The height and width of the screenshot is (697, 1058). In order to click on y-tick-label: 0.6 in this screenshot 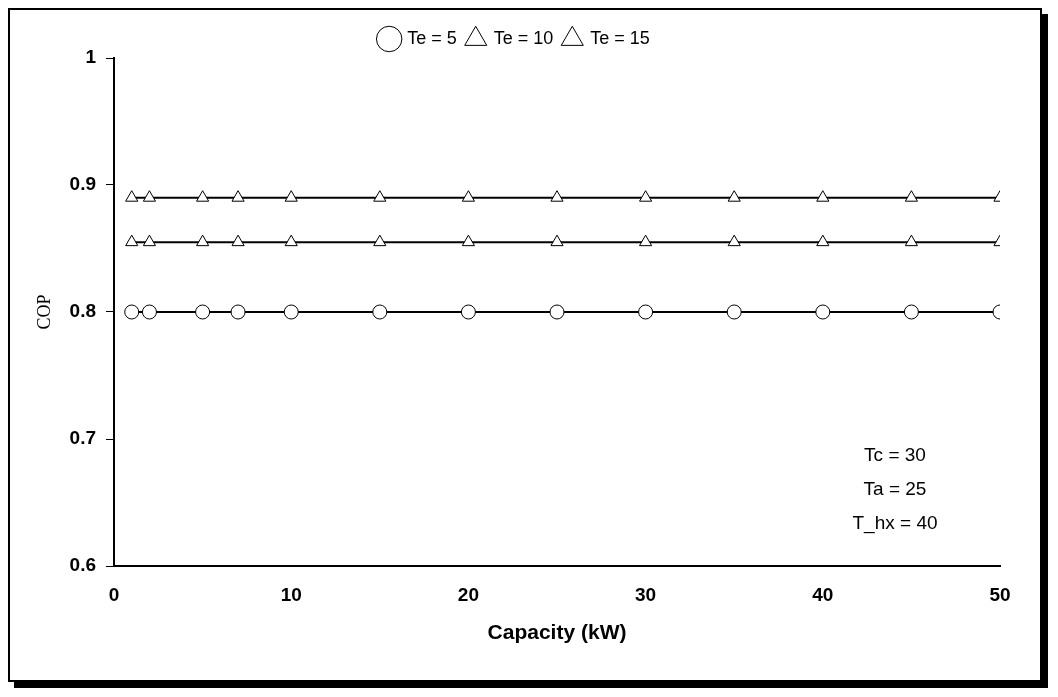, I will do `click(83, 565)`.